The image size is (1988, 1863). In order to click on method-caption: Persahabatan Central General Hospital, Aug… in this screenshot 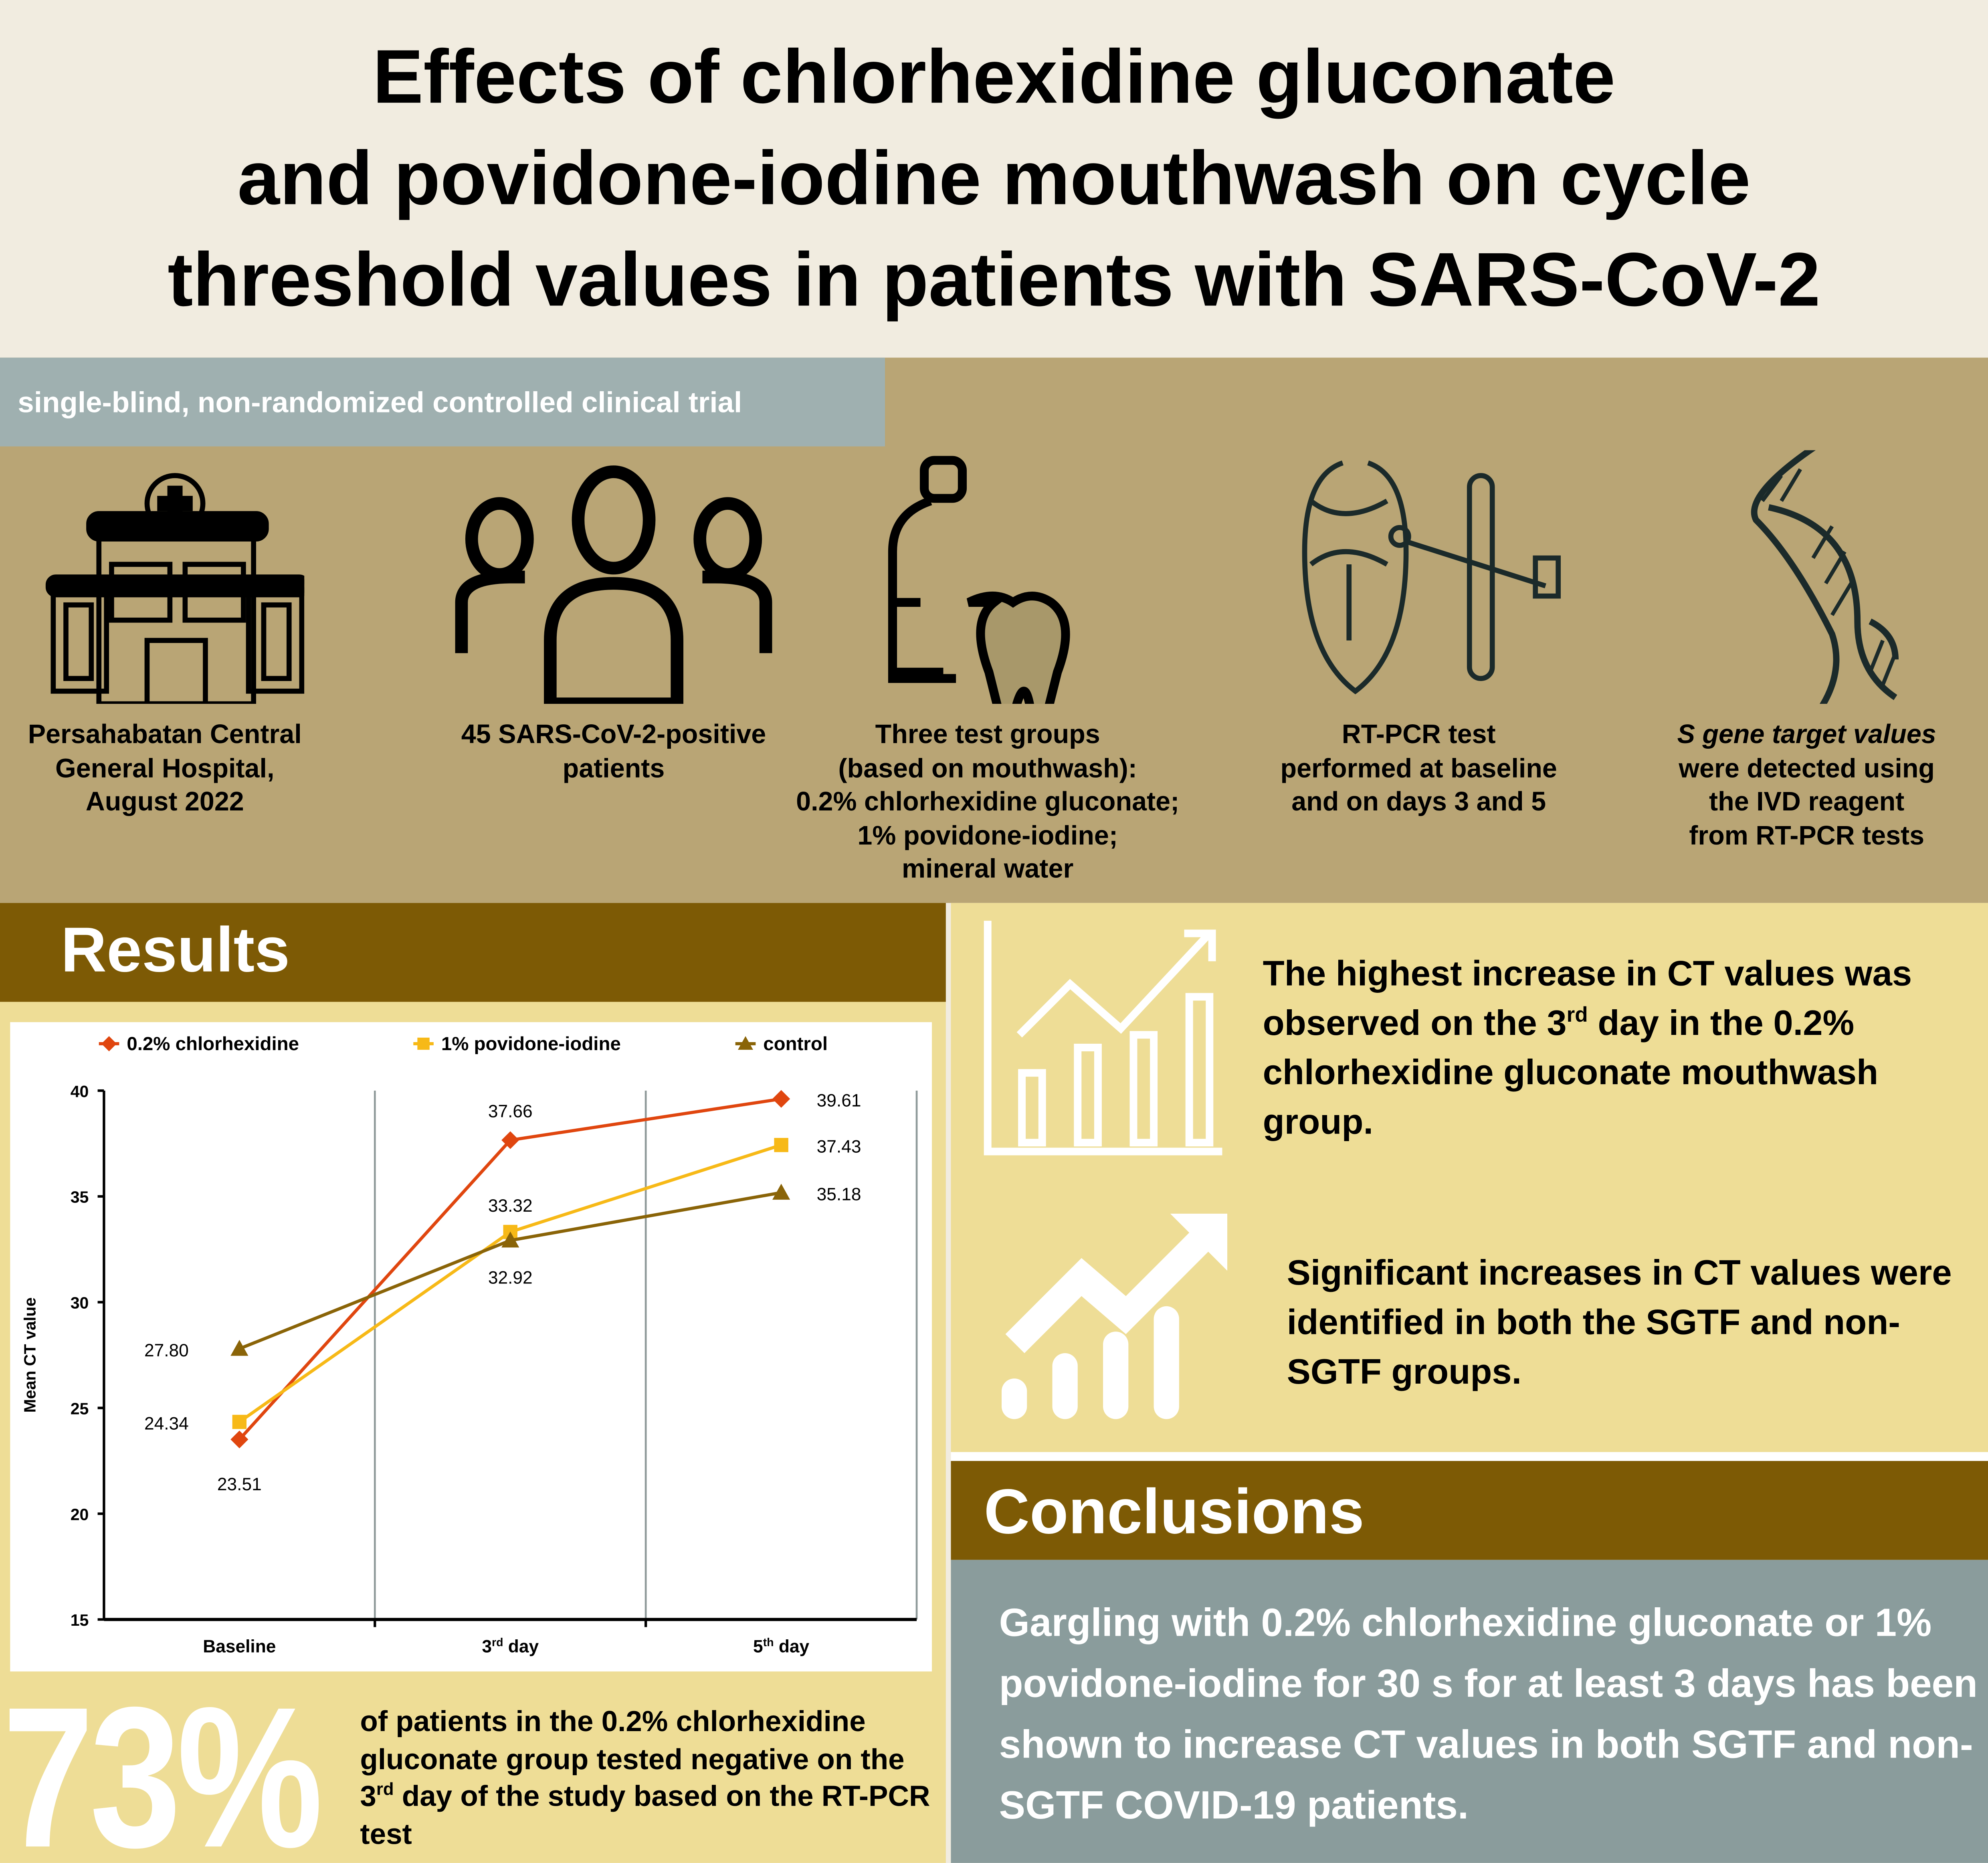, I will do `click(165, 768)`.